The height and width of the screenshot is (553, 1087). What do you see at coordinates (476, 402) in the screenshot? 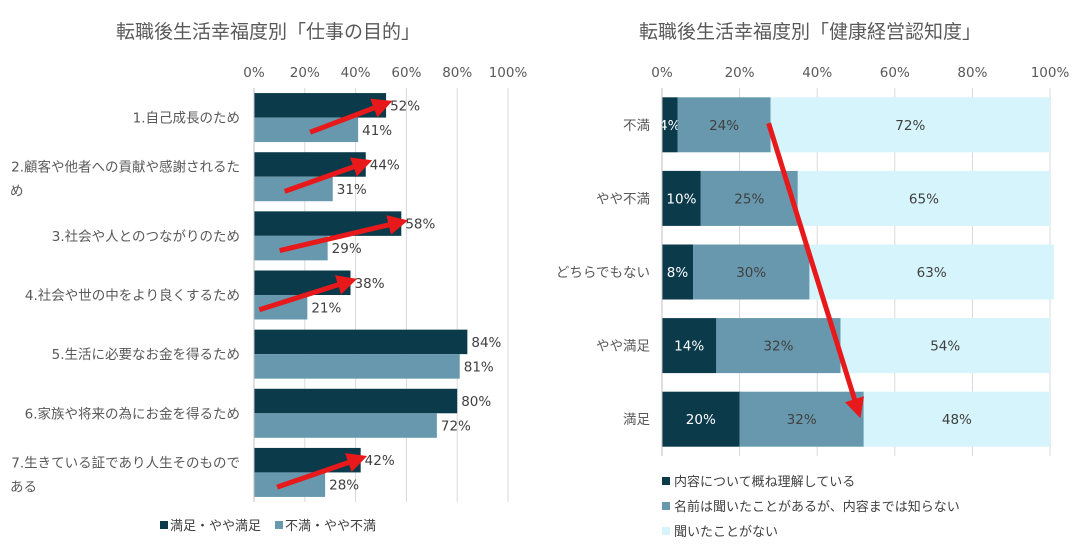
I see `data-label: 80%` at bounding box center [476, 402].